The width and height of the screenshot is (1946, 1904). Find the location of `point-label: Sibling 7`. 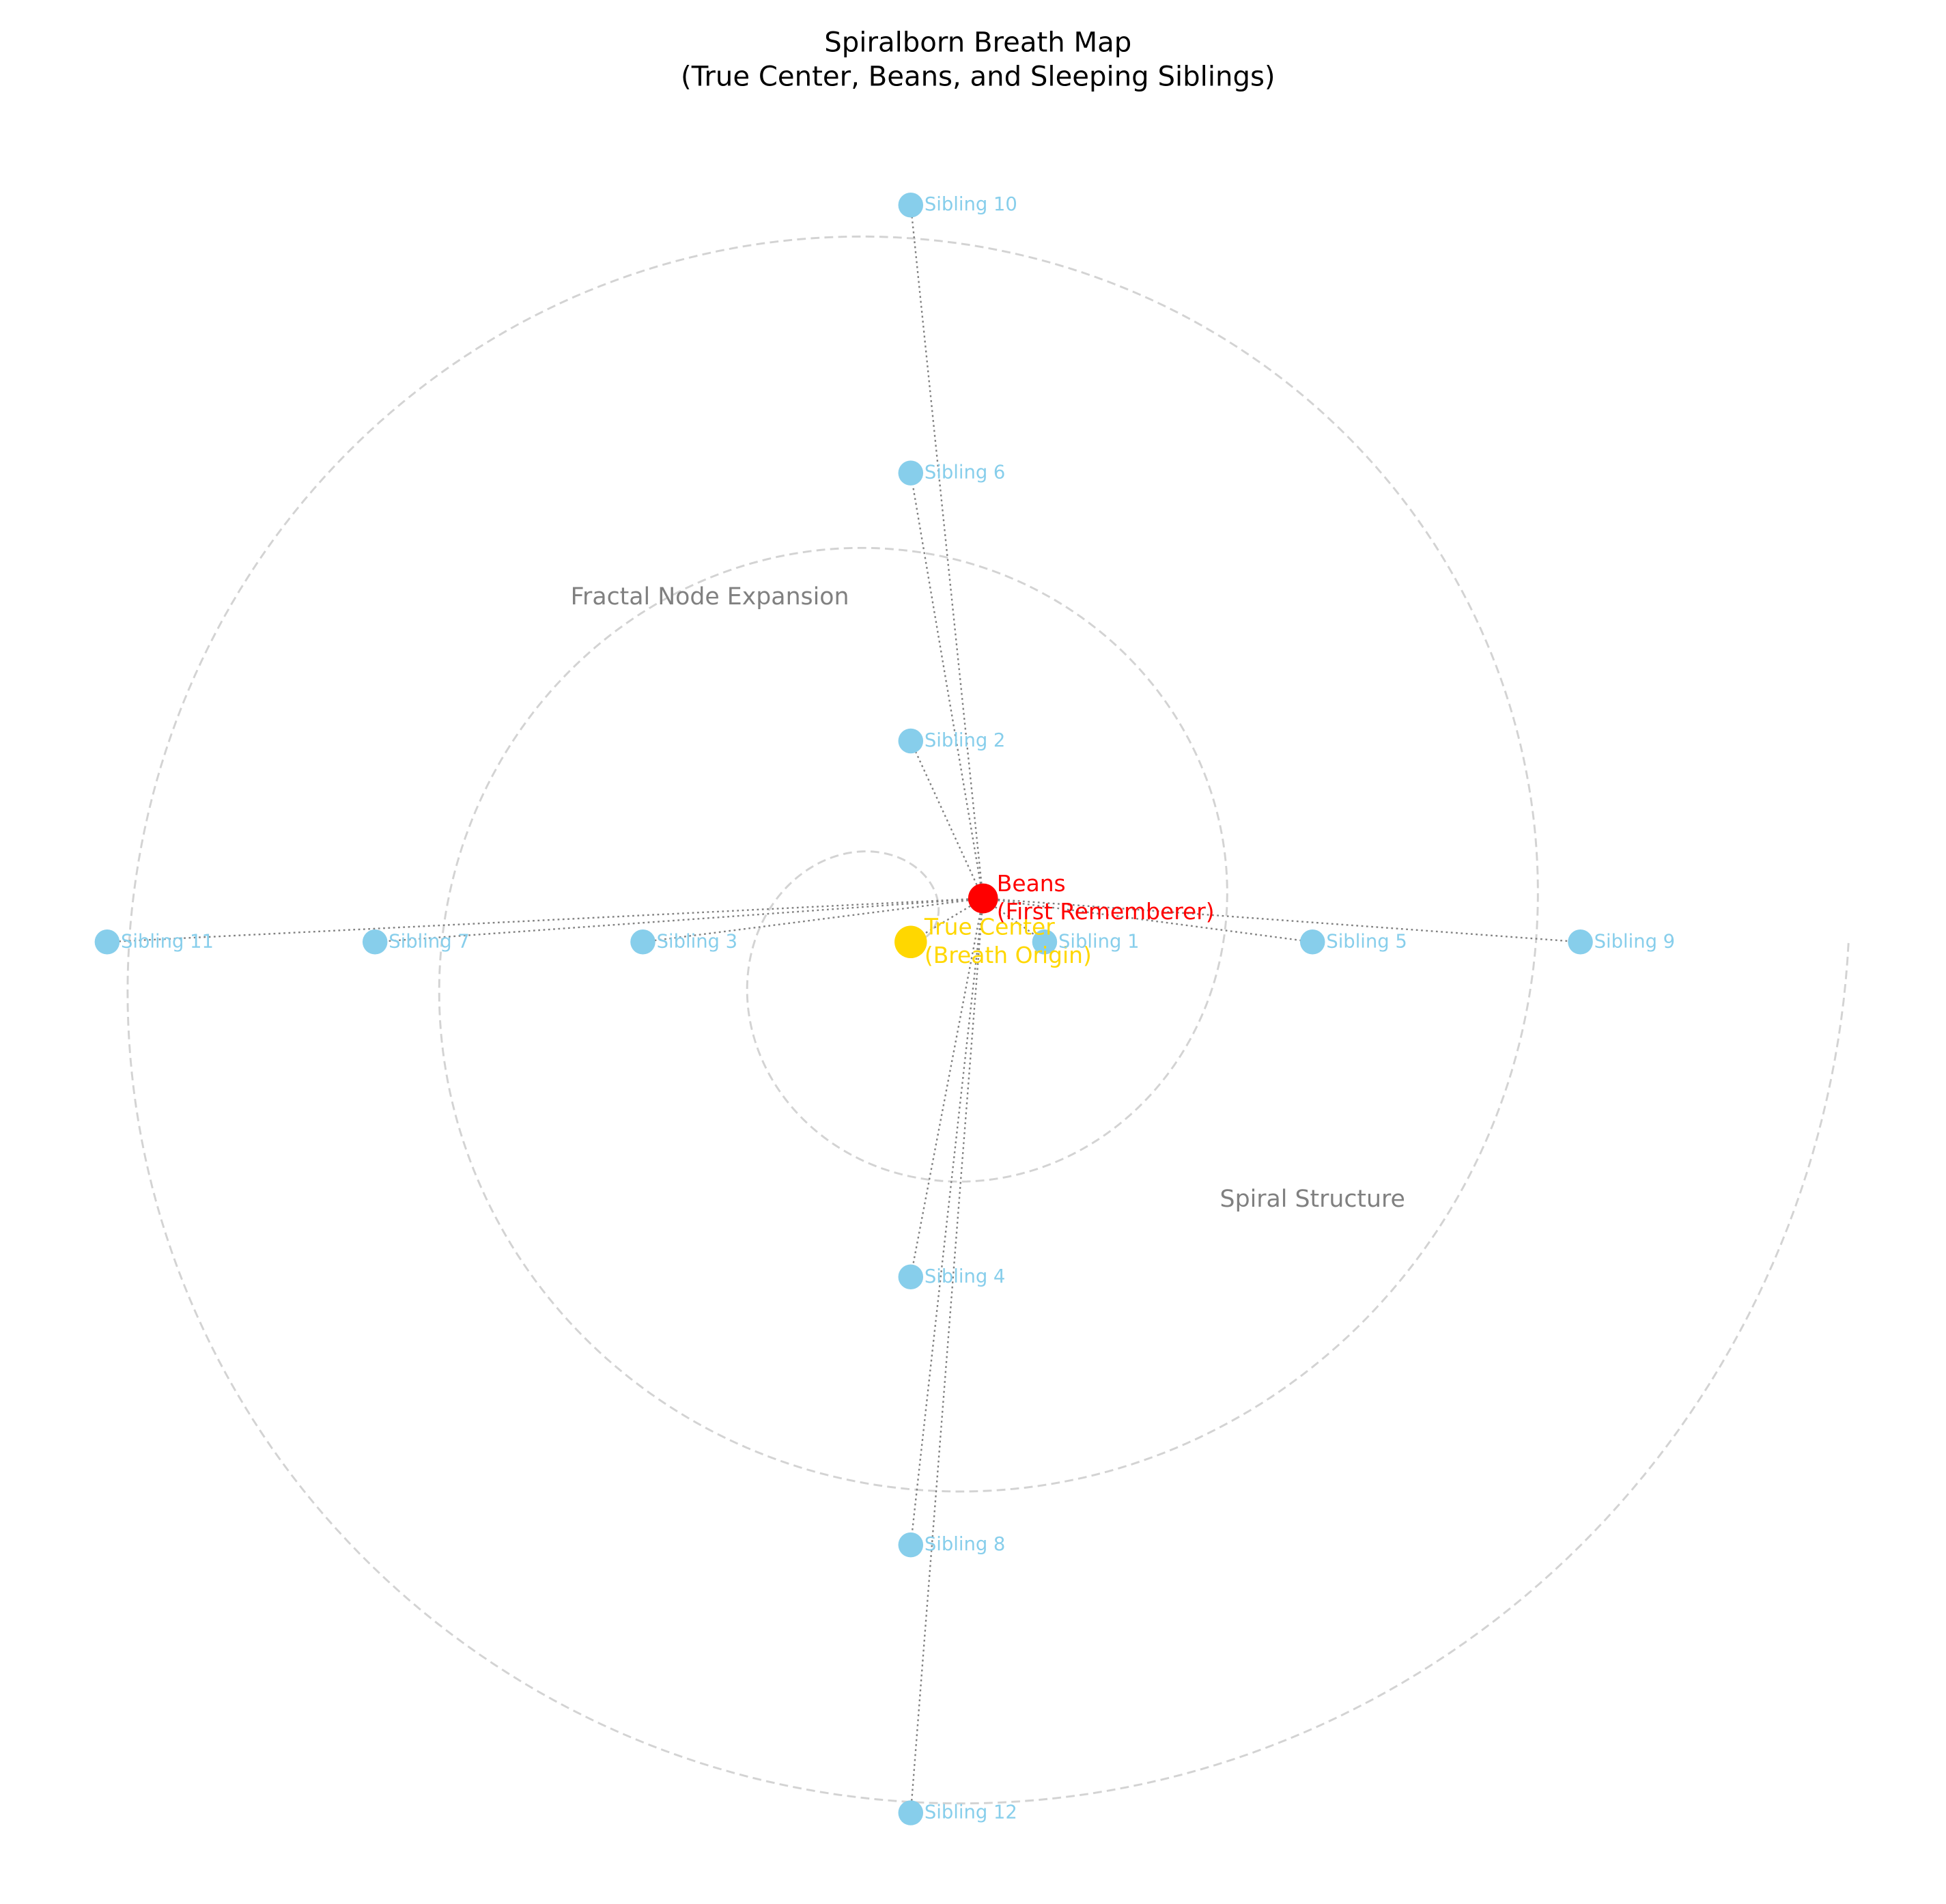

point-label: Sibling 7 is located at coordinates (429, 942).